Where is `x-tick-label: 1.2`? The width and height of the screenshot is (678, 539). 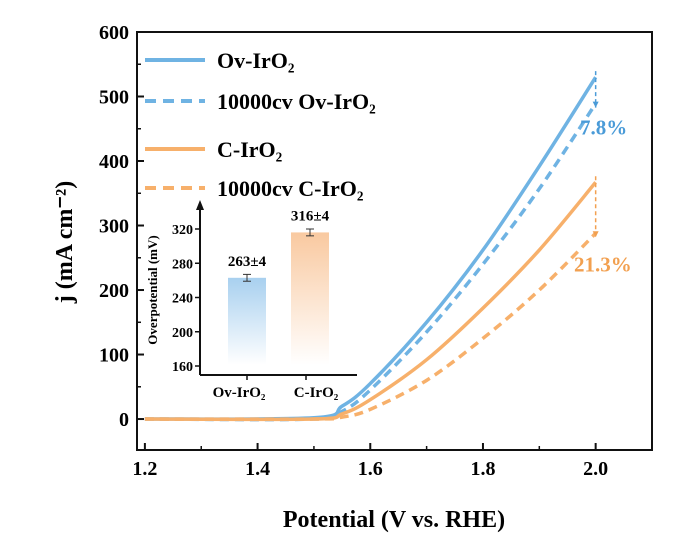
x-tick-label: 1.2 is located at coordinates (144, 469).